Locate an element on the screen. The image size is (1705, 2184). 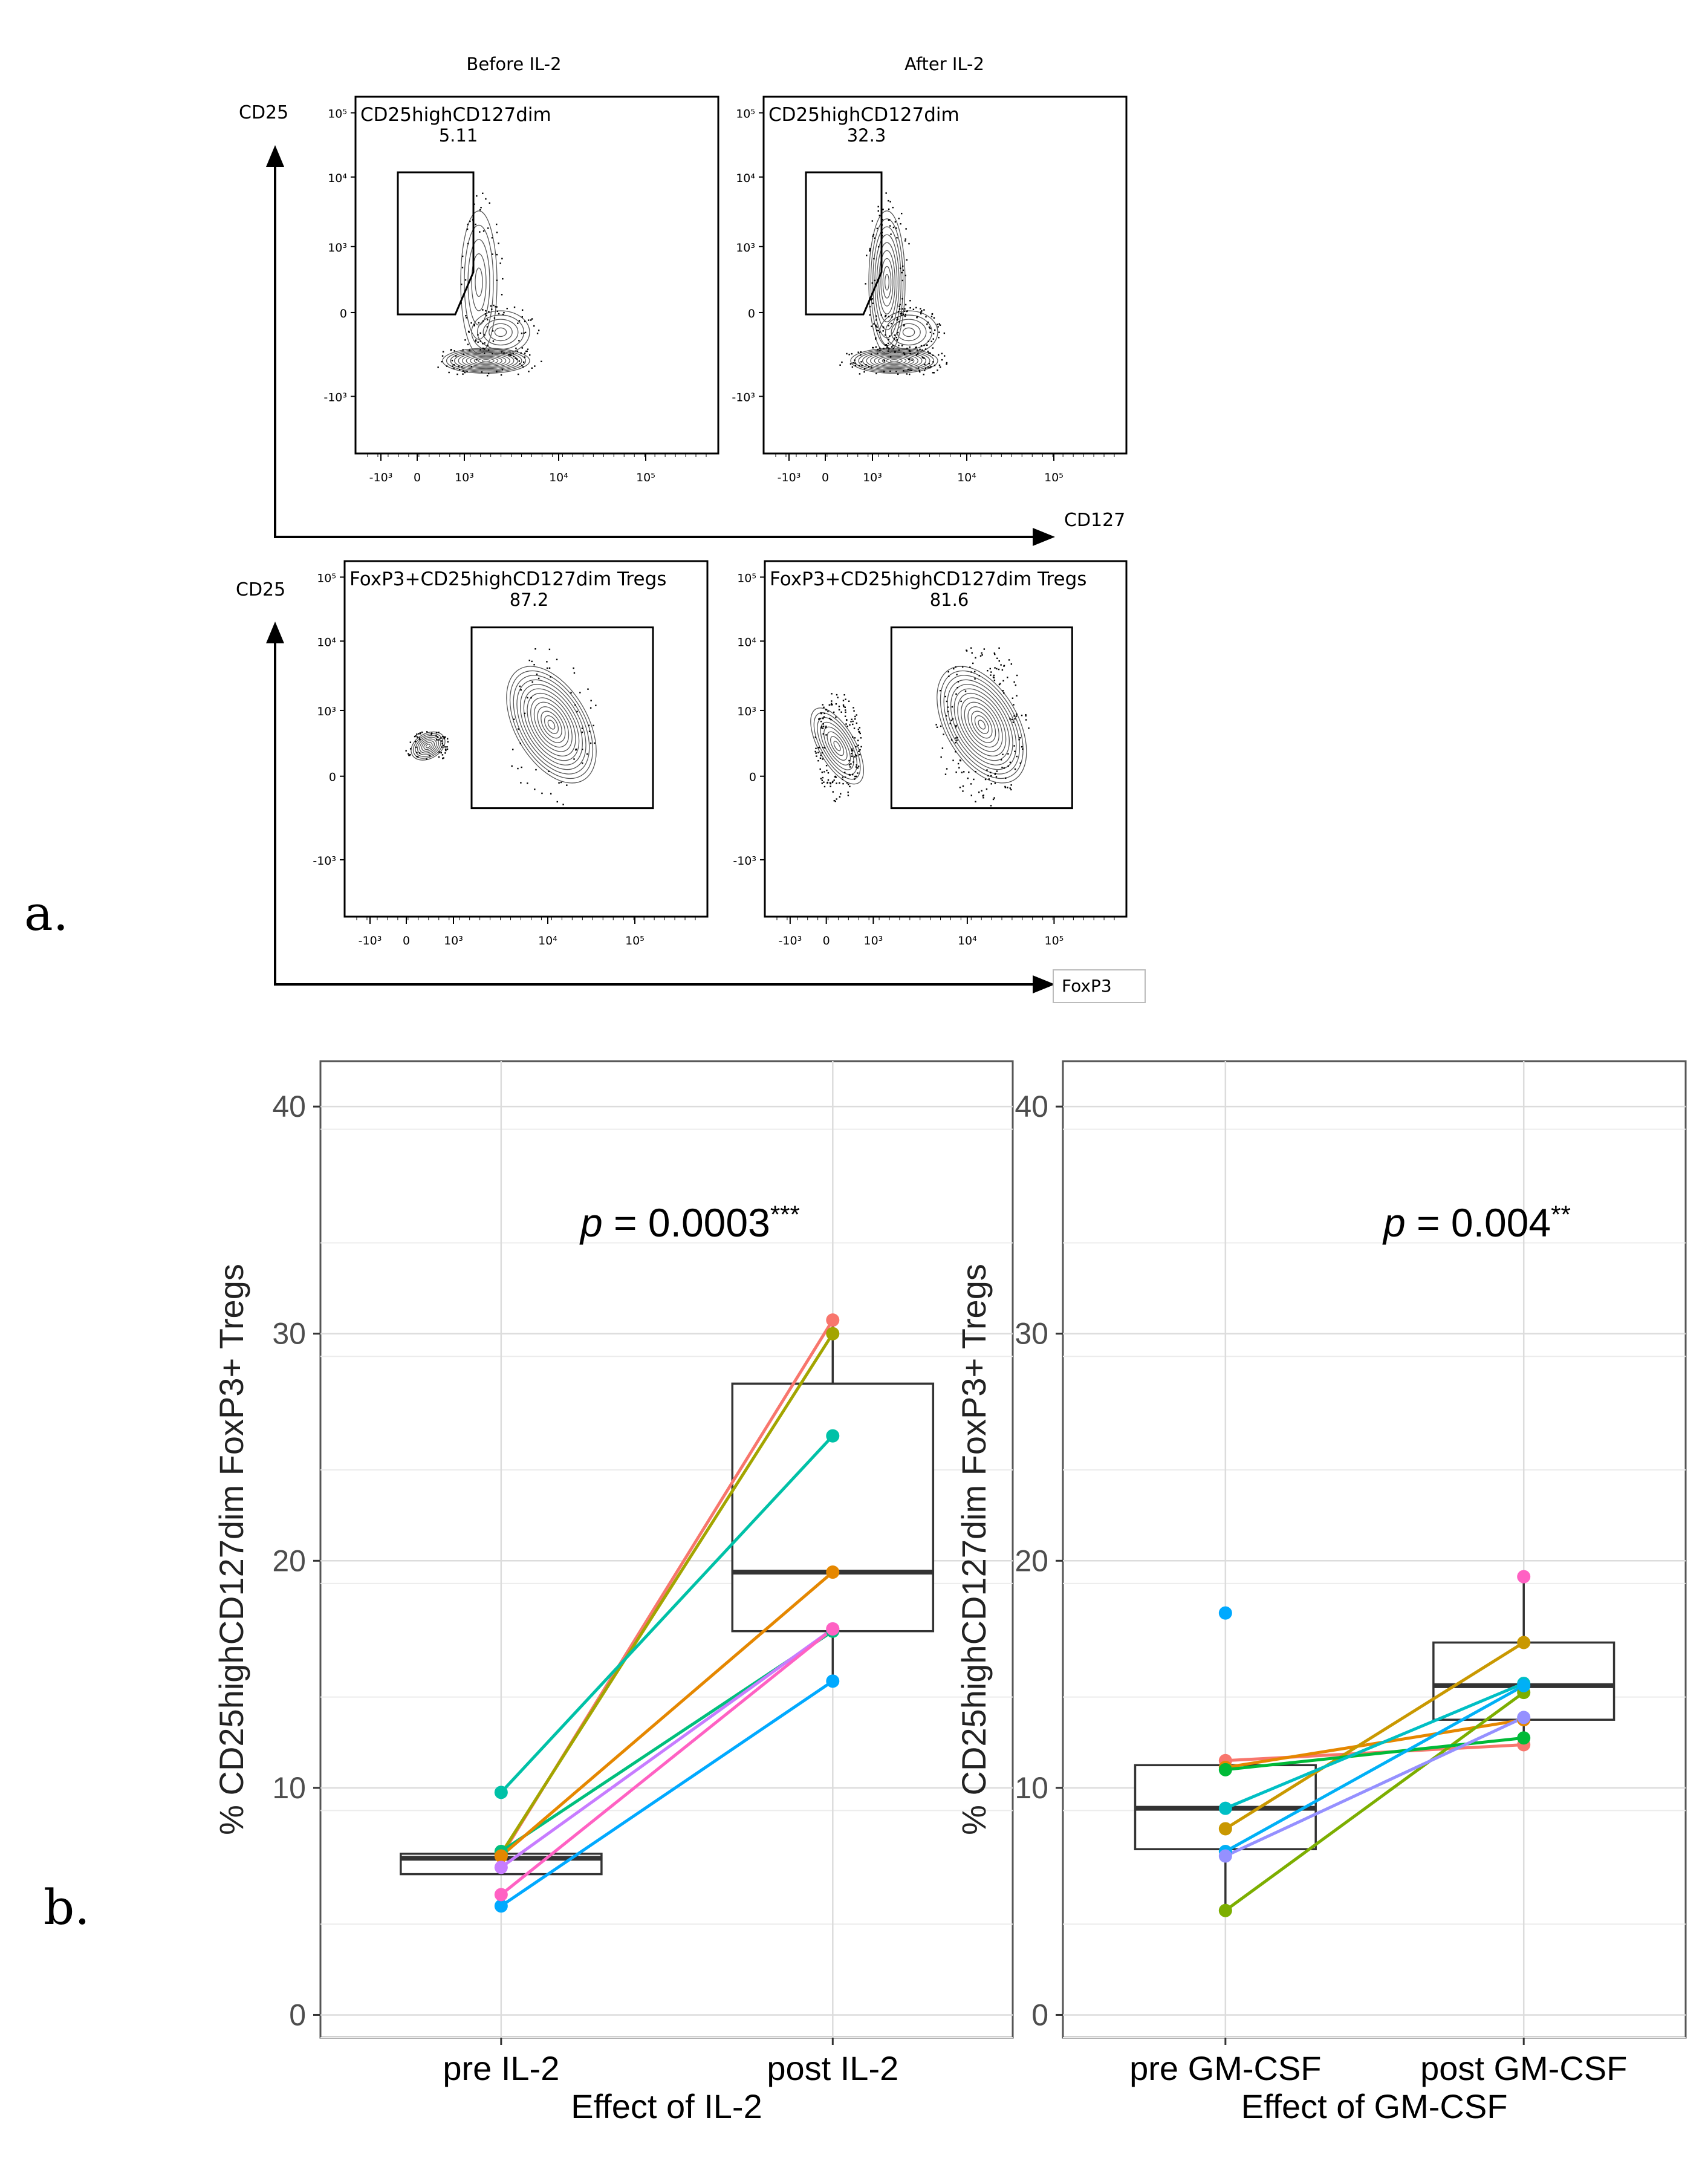
flow-x-tick-label: -10³ is located at coordinates (381, 477).